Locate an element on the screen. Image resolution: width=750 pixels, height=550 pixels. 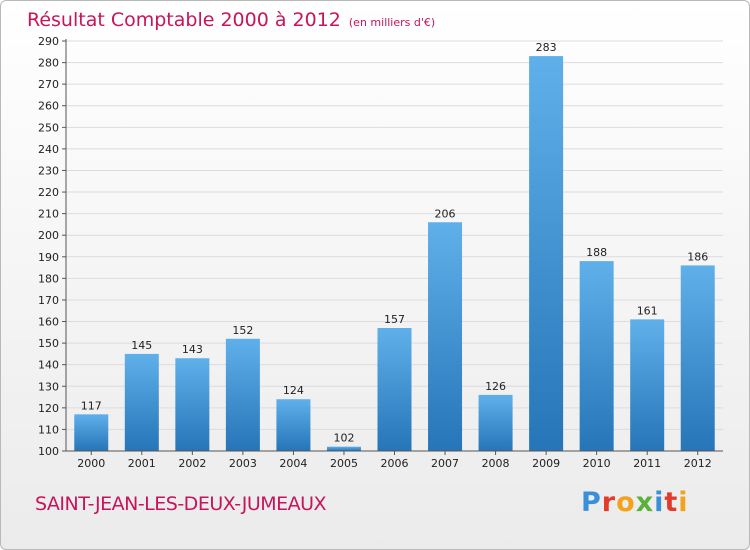
x-tick-label: 2002 is located at coordinates (192, 463).